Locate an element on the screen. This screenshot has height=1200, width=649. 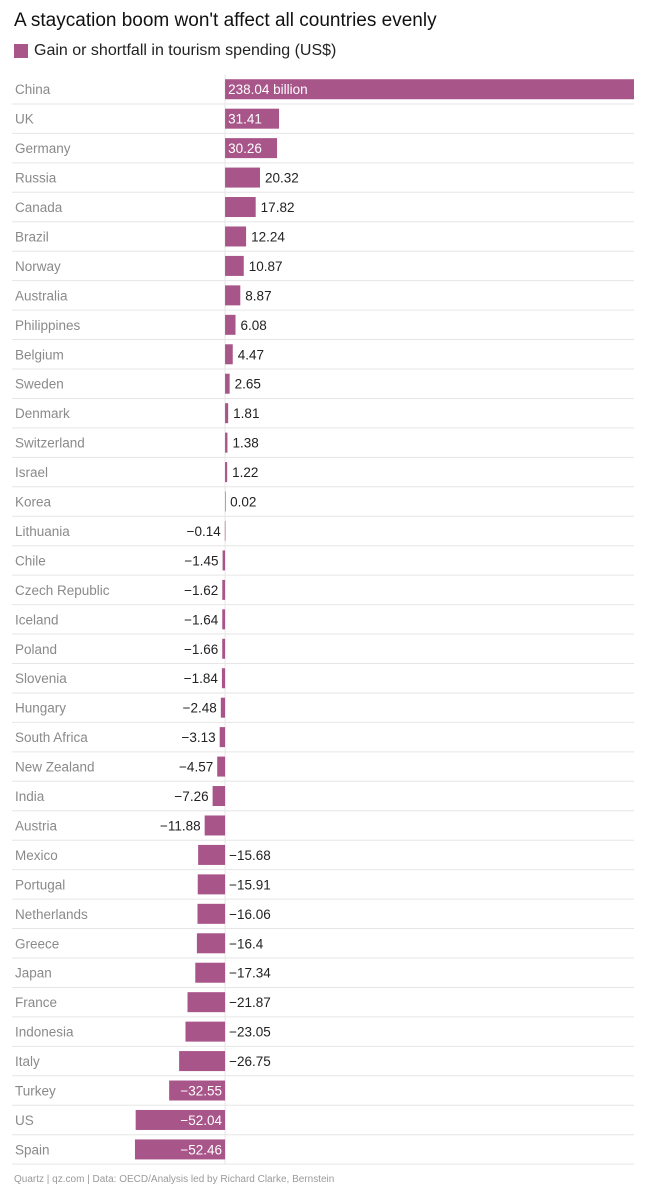
category-label: Denmark is located at coordinates (42, 413).